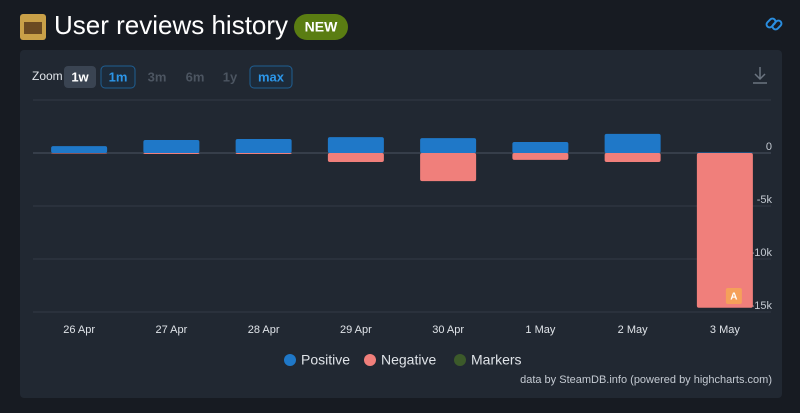 This screenshot has width=800, height=413. Describe the element at coordinates (760, 75) in the screenshot. I see `download-icon` at that location.